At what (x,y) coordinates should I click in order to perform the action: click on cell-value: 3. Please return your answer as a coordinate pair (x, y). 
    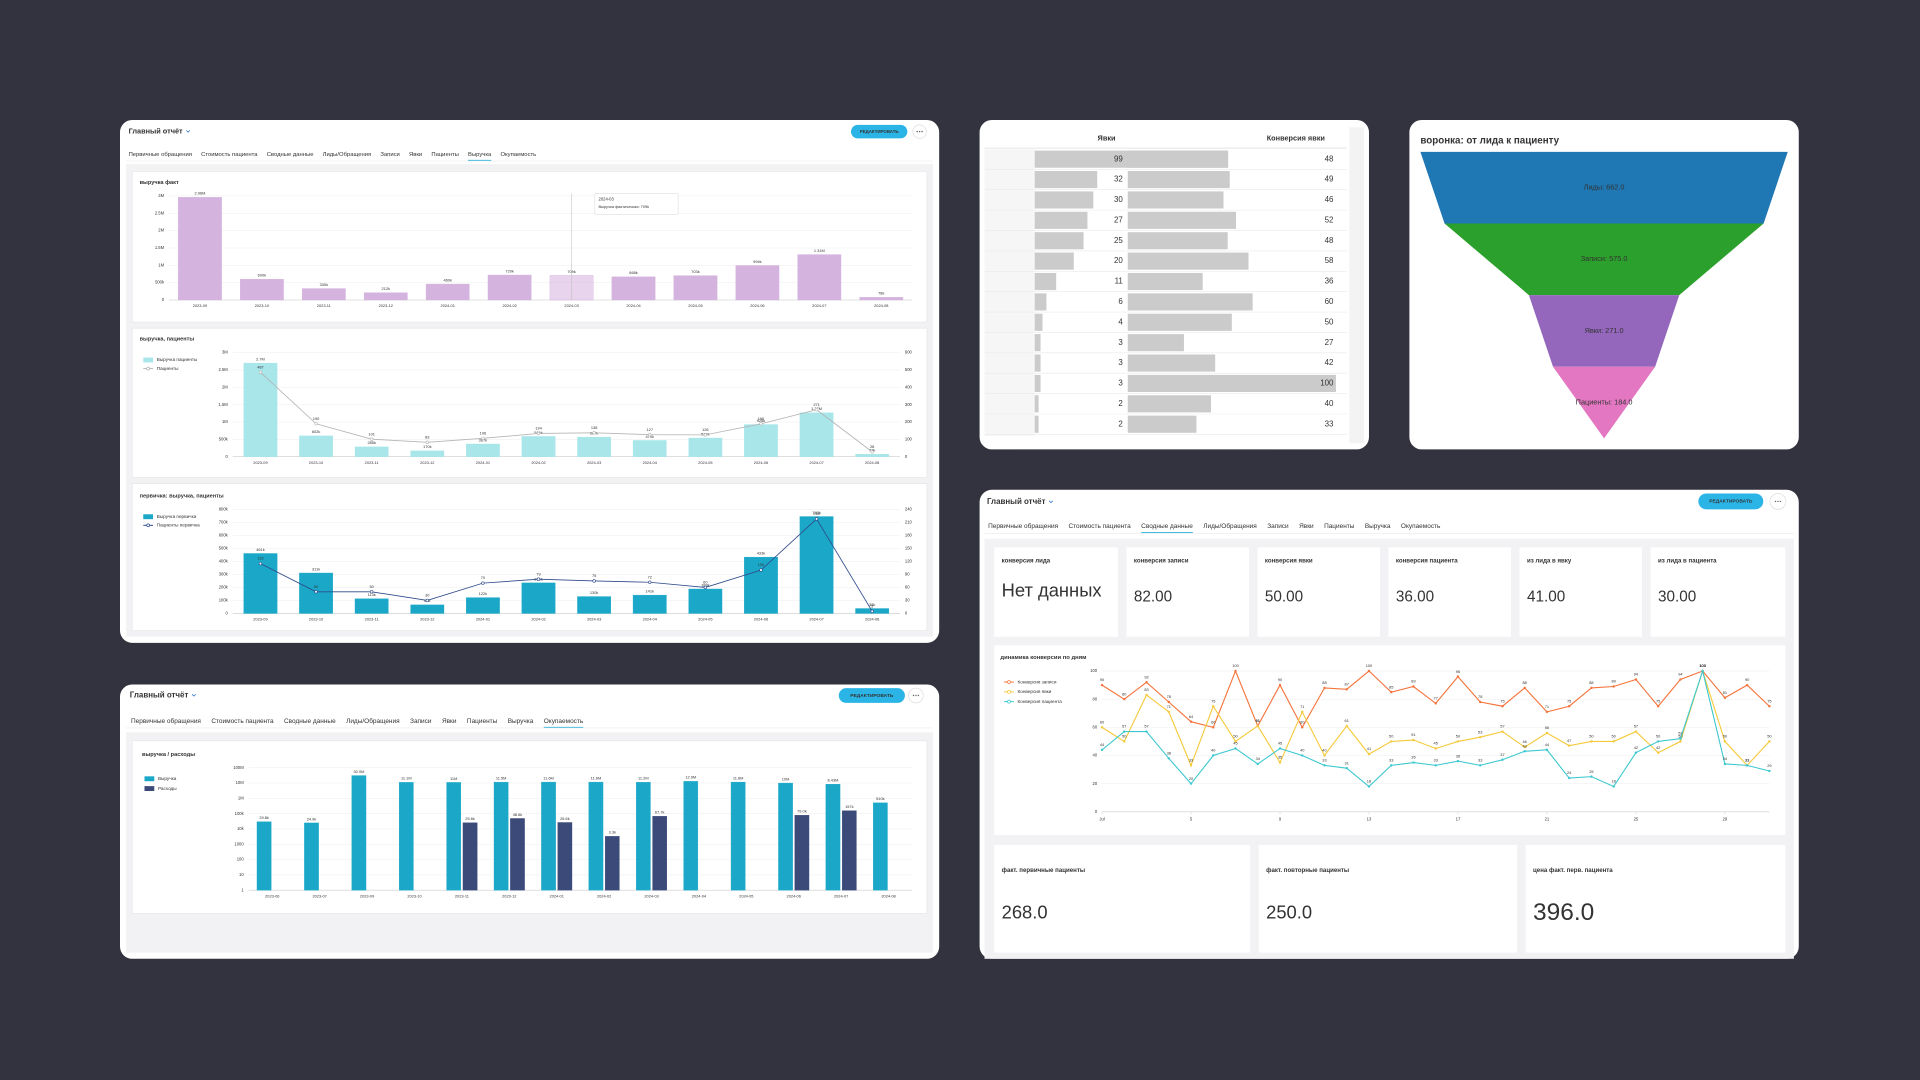
    Looking at the image, I should click on (1120, 342).